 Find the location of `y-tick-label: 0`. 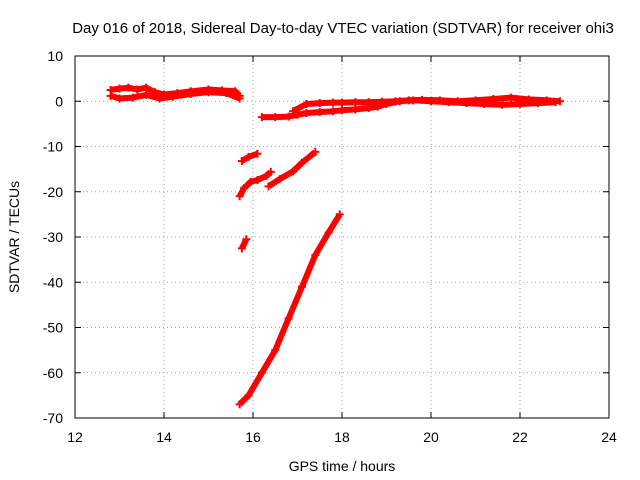

y-tick-label: 0 is located at coordinates (59, 101).